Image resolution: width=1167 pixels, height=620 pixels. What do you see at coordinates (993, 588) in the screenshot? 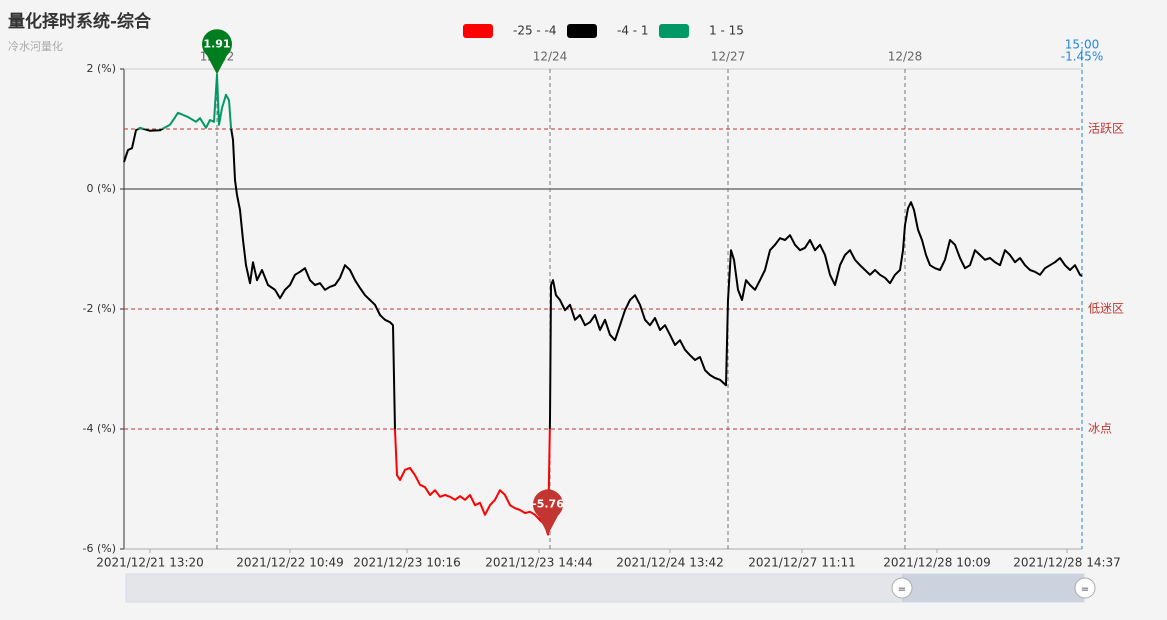
I see `zoom-window` at bounding box center [993, 588].